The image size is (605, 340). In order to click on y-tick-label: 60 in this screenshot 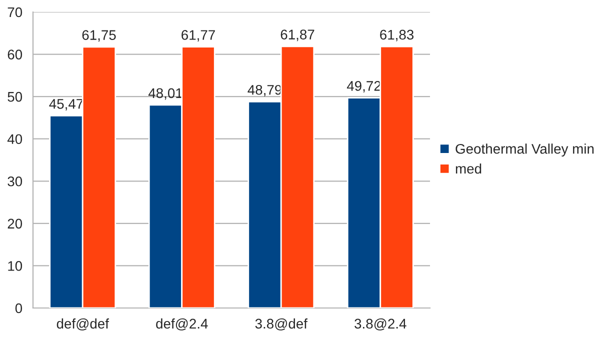, I will do `click(15, 55)`.